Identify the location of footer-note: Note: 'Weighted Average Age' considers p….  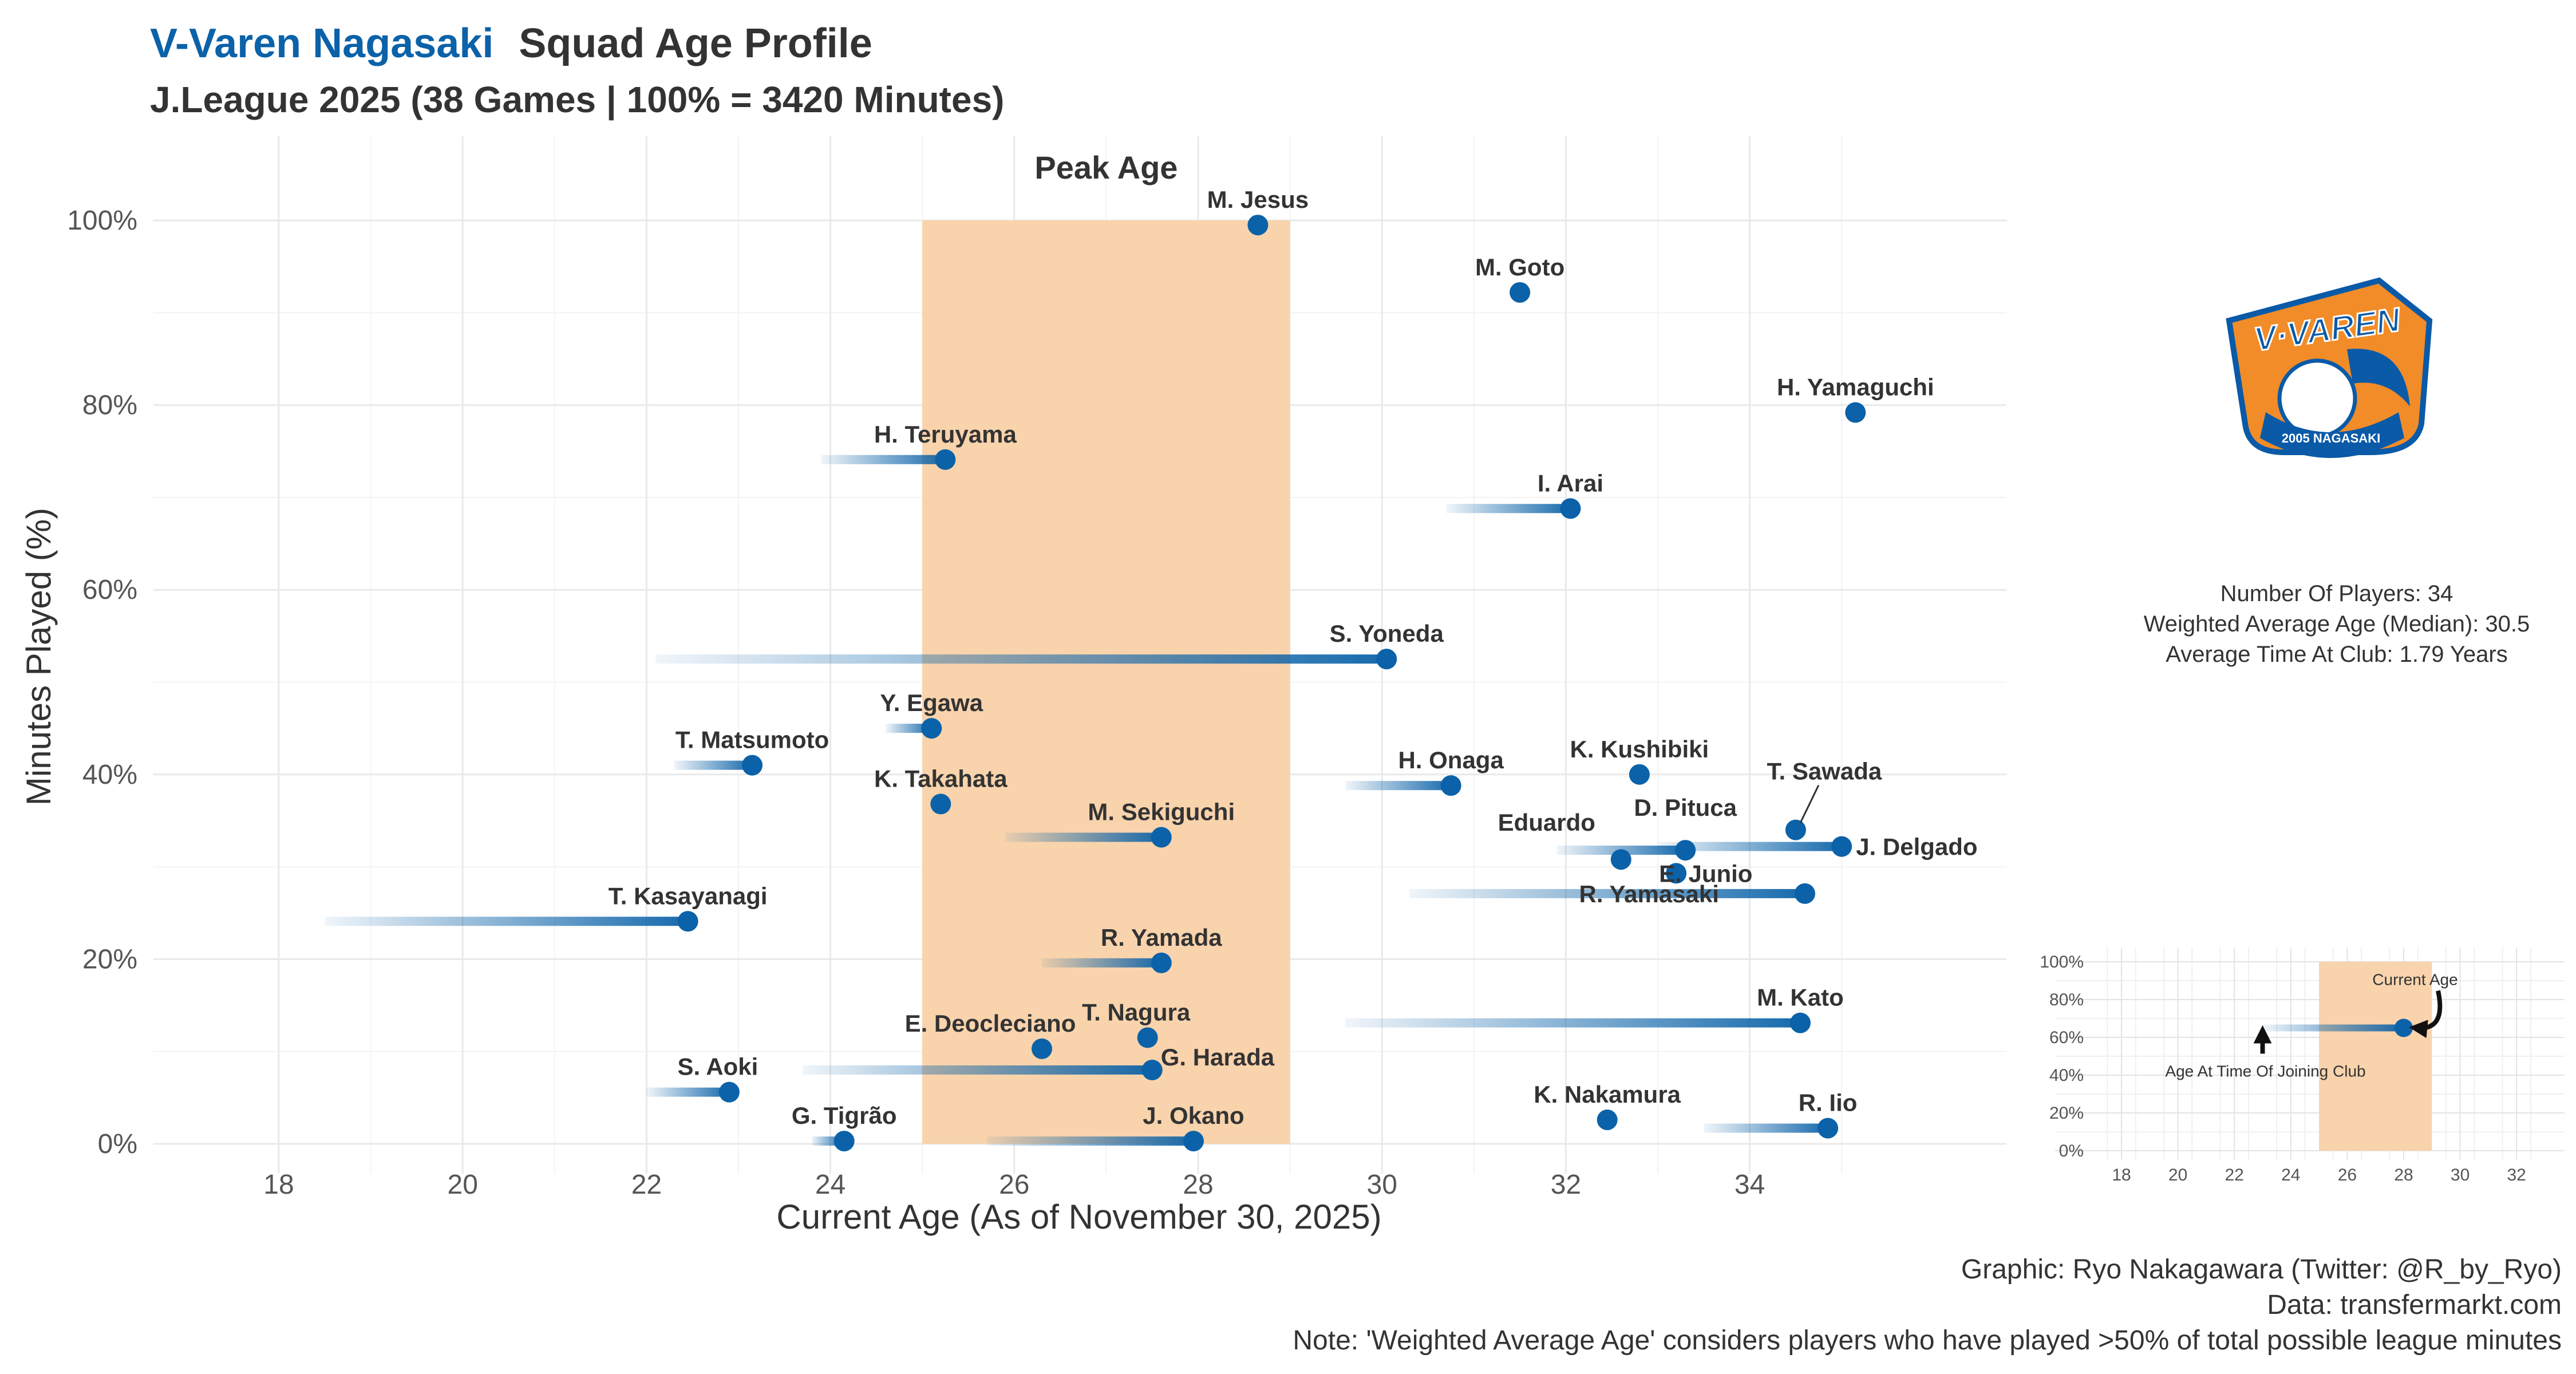
(1927, 1340).